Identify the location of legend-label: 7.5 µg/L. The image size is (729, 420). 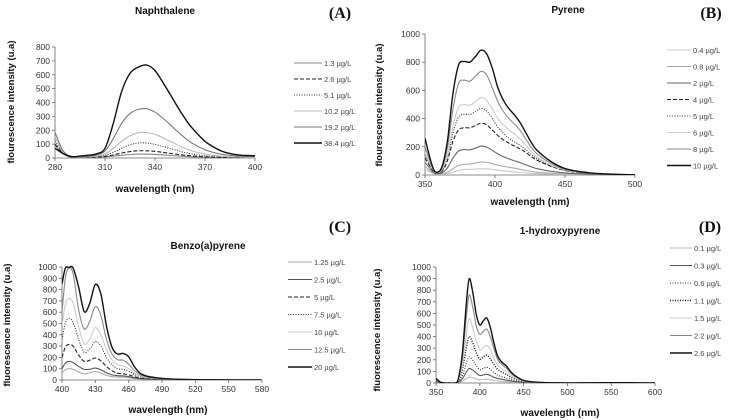
(327, 315).